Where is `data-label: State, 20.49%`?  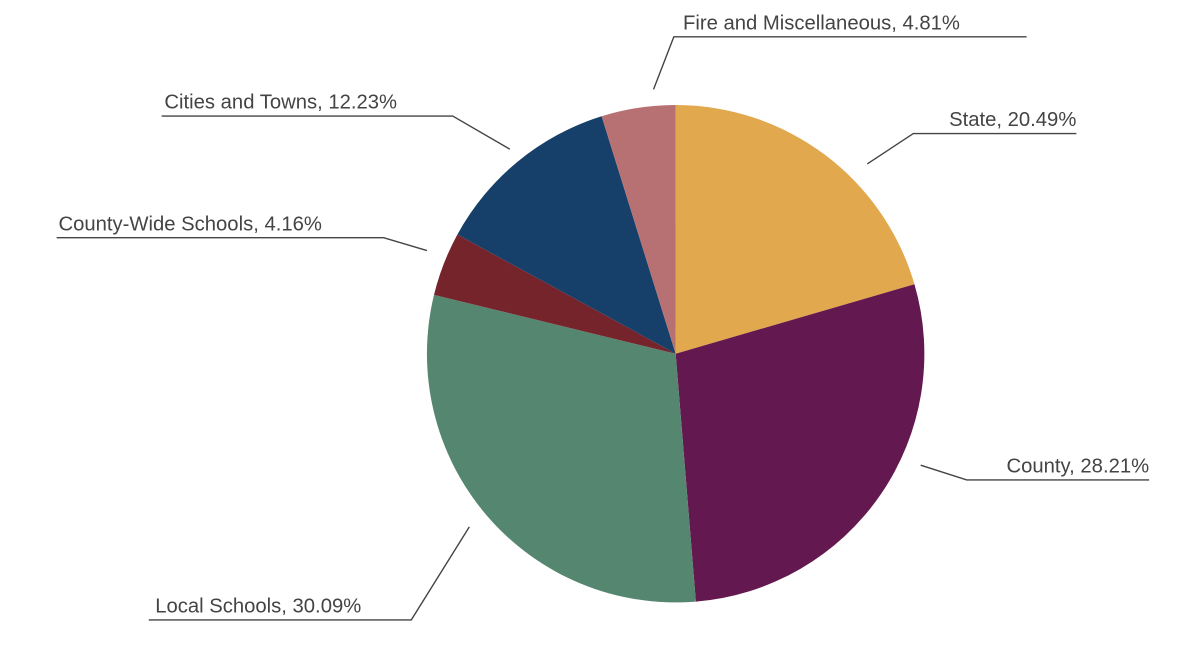
data-label: State, 20.49% is located at coordinates (1012, 120).